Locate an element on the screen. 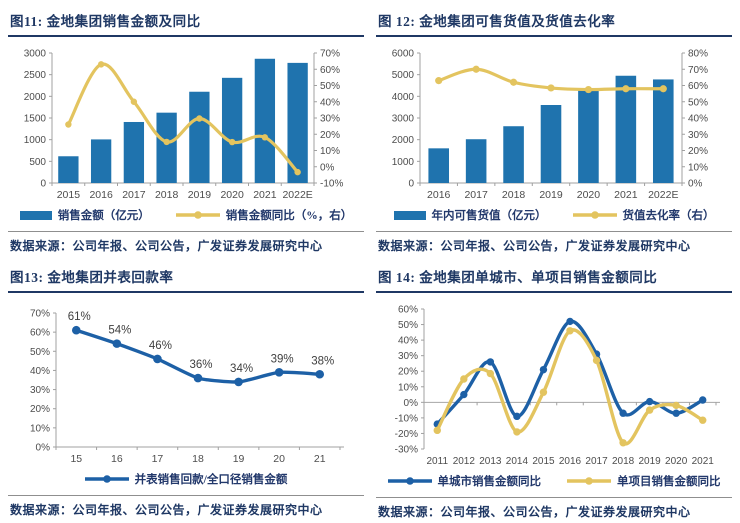 The width and height of the screenshot is (740, 523). svg-text: 6000 is located at coordinates (403, 54).